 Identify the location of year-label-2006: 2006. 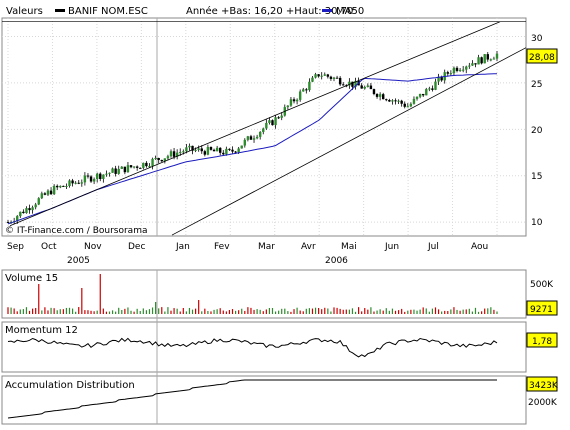
(336, 261).